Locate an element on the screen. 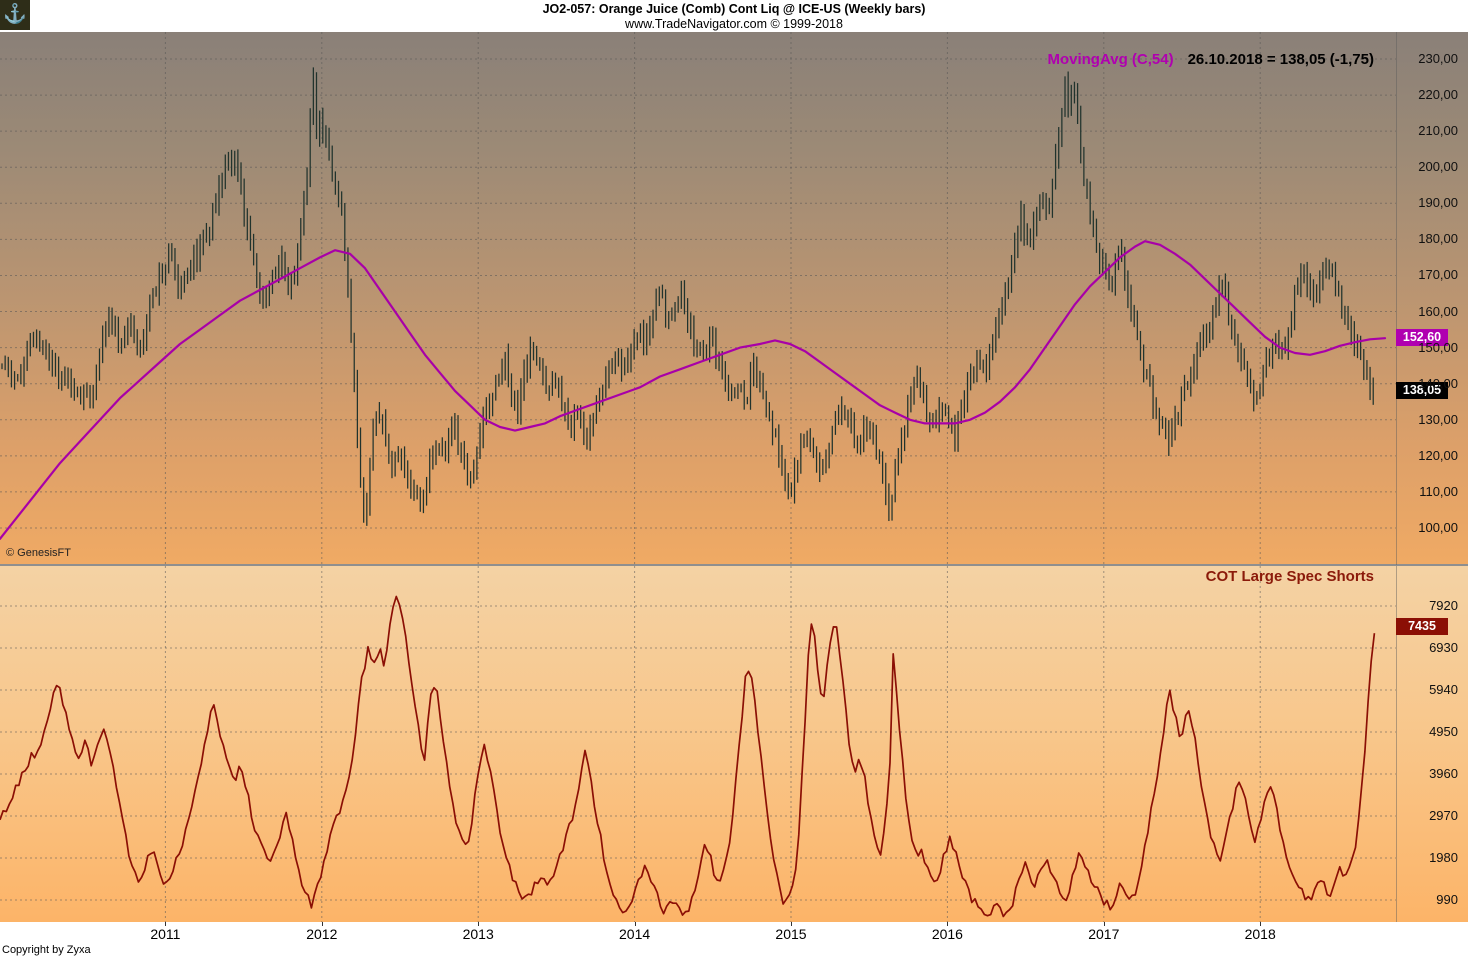 The height and width of the screenshot is (960, 1468). year-label: 2013 is located at coordinates (478, 934).